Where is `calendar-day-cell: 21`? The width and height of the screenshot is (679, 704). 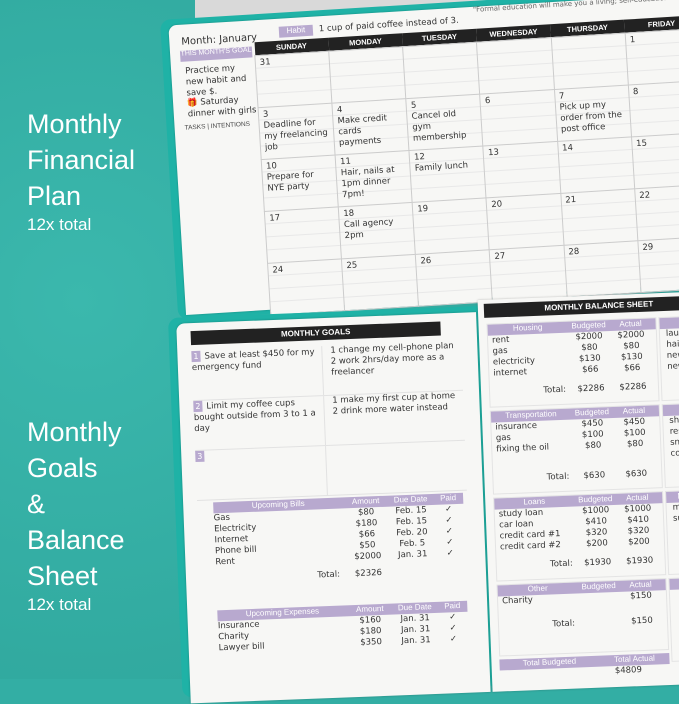 calendar-day-cell: 21 is located at coordinates (598, 216).